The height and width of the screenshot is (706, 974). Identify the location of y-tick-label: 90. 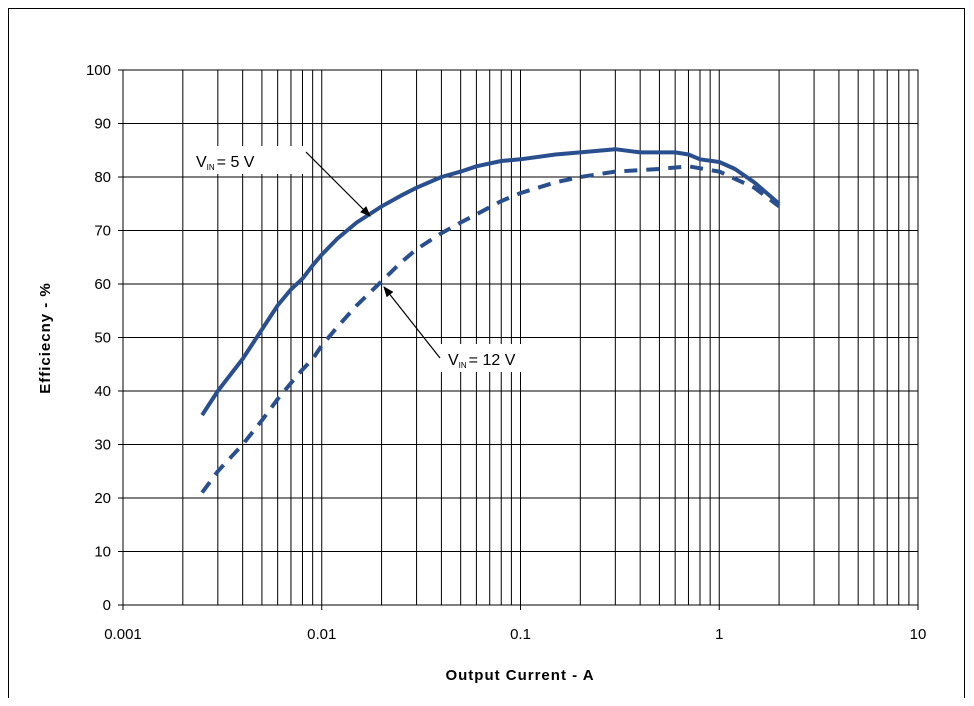
(102, 124).